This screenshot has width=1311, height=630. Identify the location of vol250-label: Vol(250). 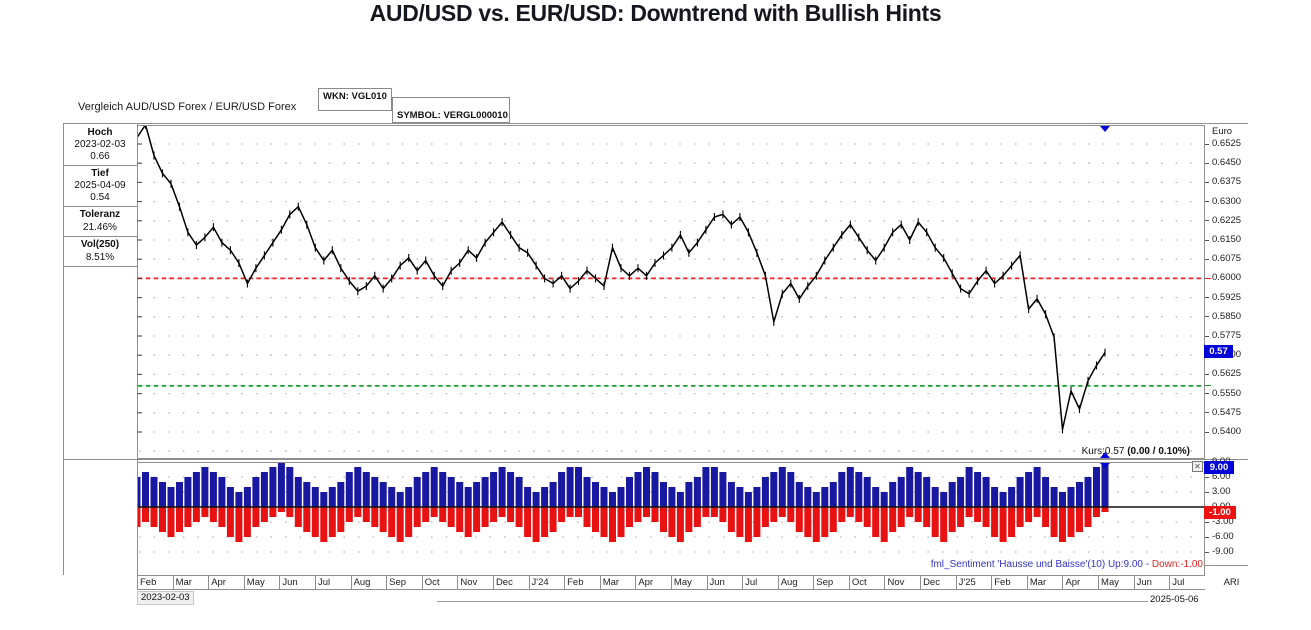
(100, 244).